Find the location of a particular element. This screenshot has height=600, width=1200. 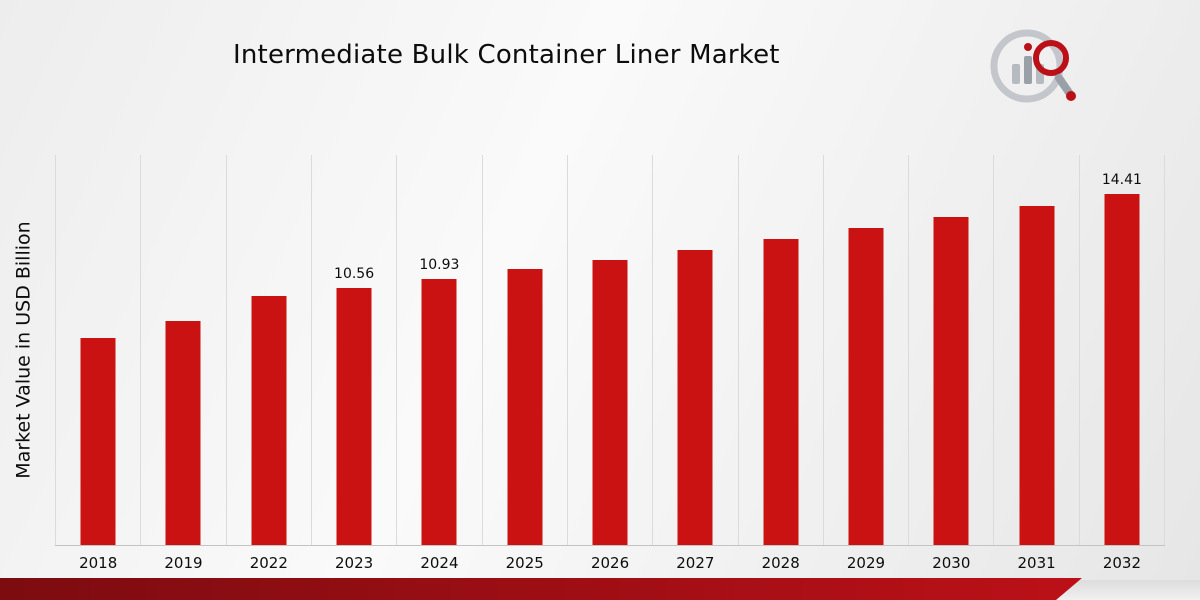

bar-column-2024: 10.93 2024 is located at coordinates (438, 363).